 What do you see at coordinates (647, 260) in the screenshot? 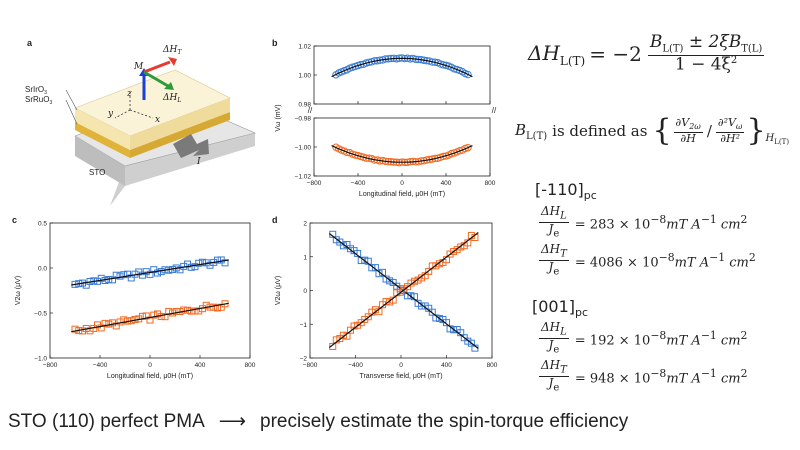
I see `ratio-110-T: ΔHT Je = 4086 × 10−8mT A−1 cm2` at bounding box center [647, 260].